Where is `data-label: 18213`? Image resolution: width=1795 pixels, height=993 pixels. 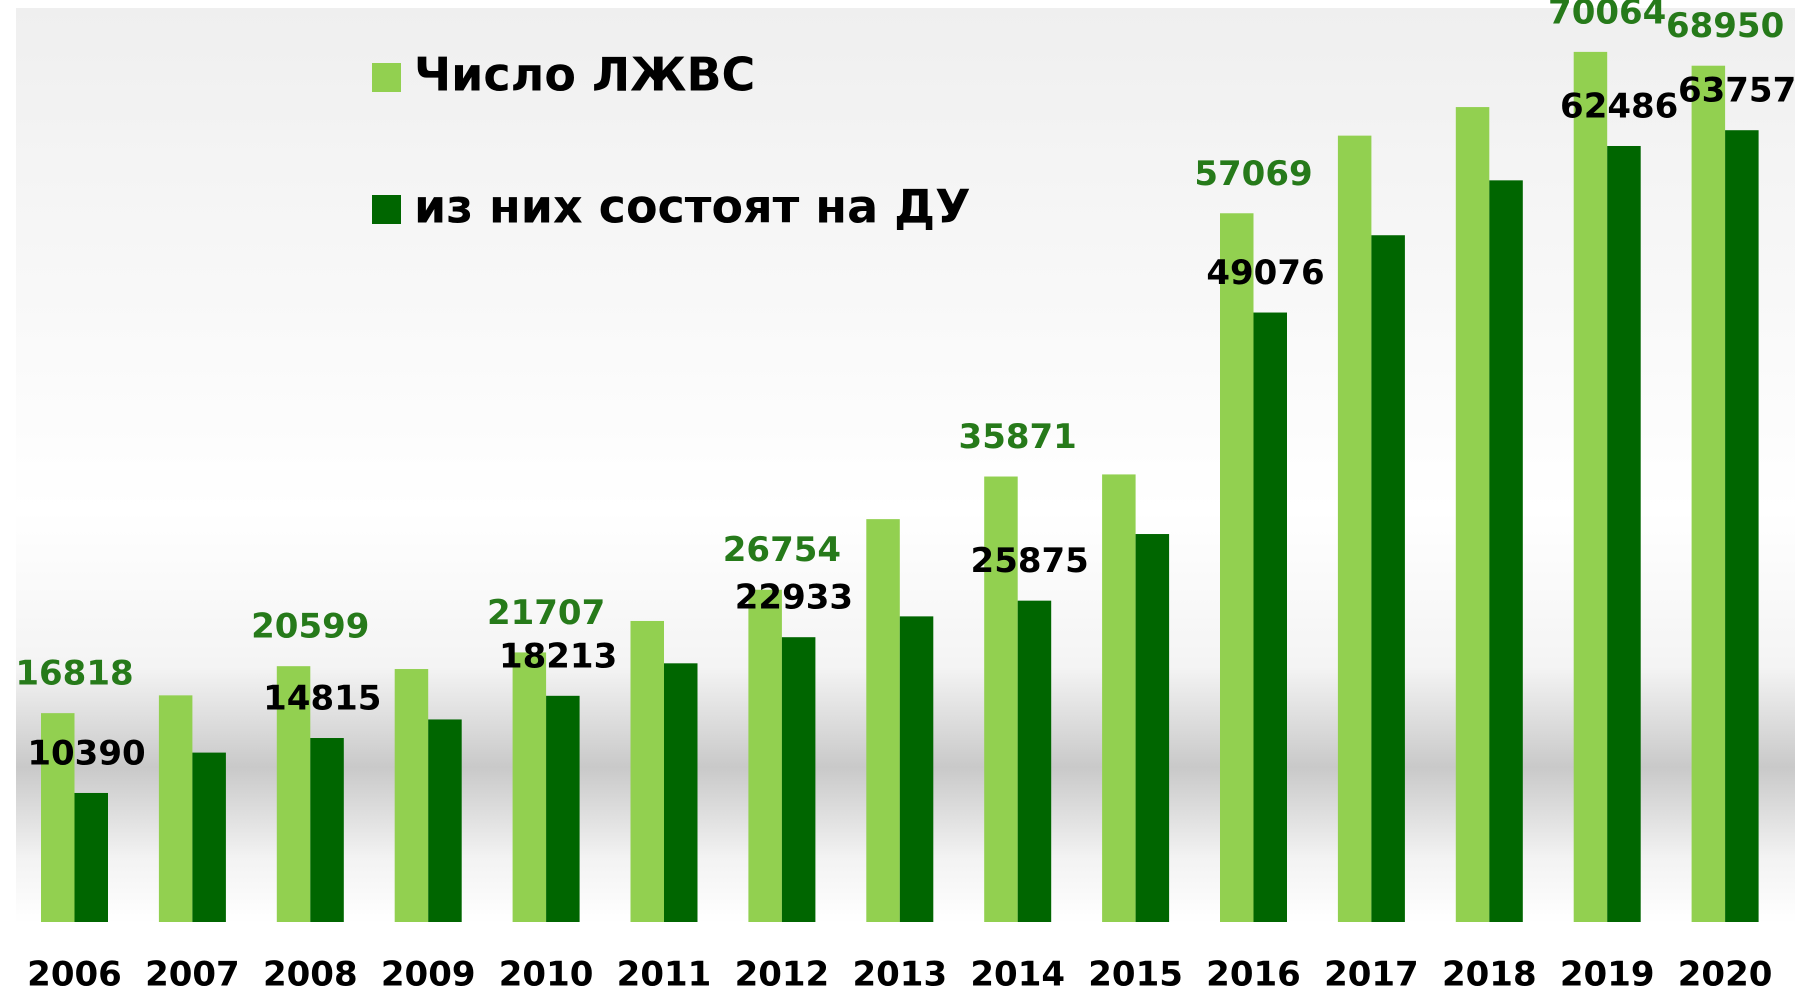 data-label: 18213 is located at coordinates (558, 656).